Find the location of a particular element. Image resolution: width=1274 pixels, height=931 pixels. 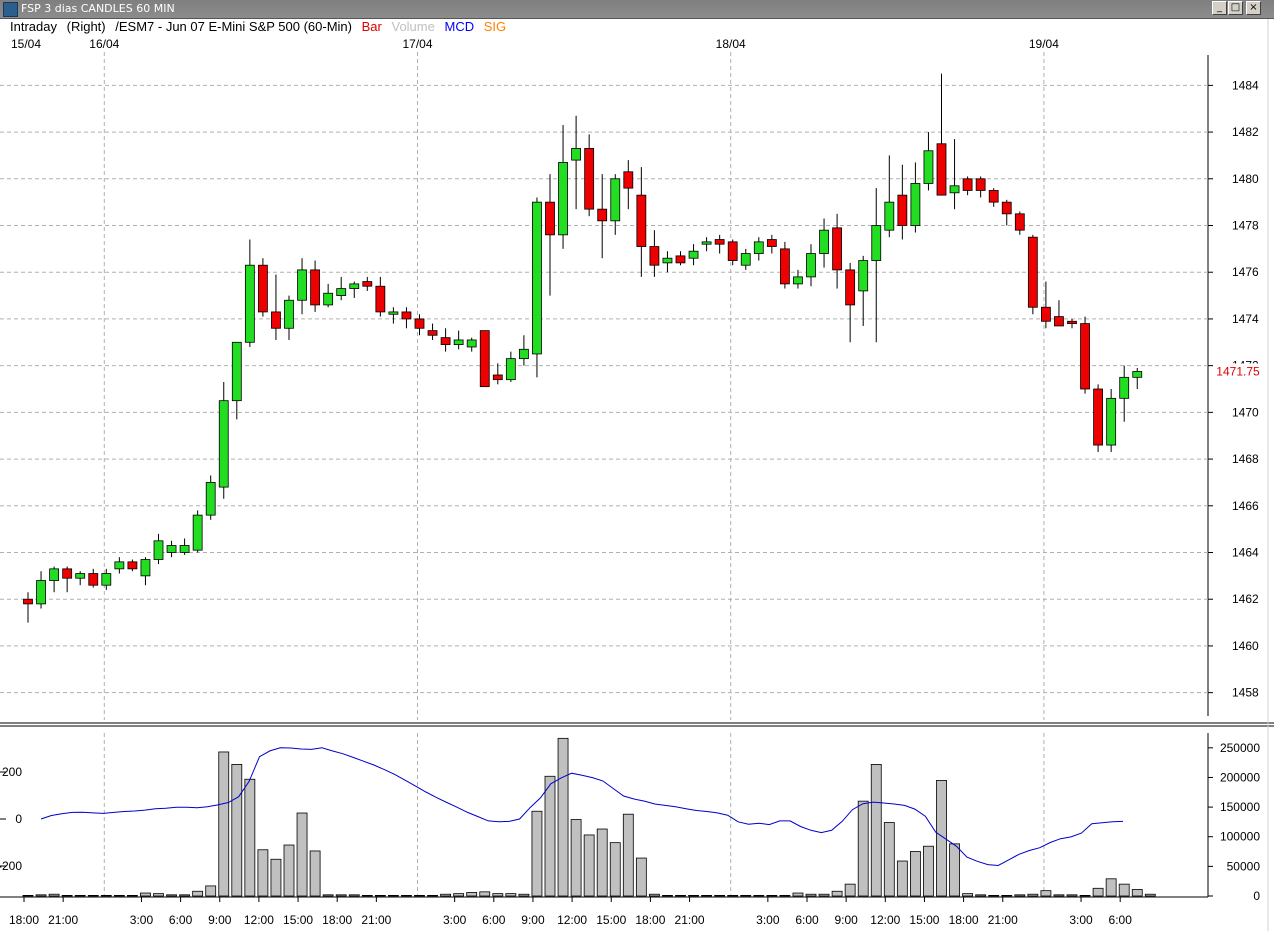

symbol-label: /ESM7 - Jun 07 E-Mini S&P 500 (60-Min) is located at coordinates (233, 26).